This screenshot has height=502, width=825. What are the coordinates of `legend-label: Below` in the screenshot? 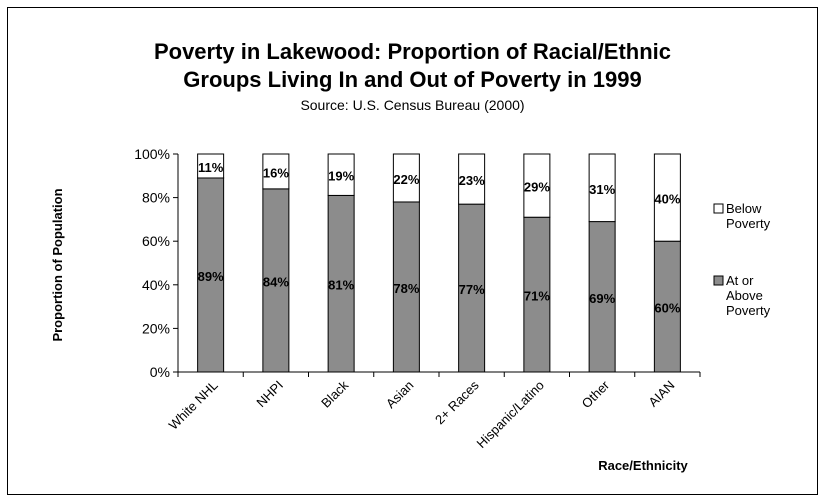 It's located at (744, 208).